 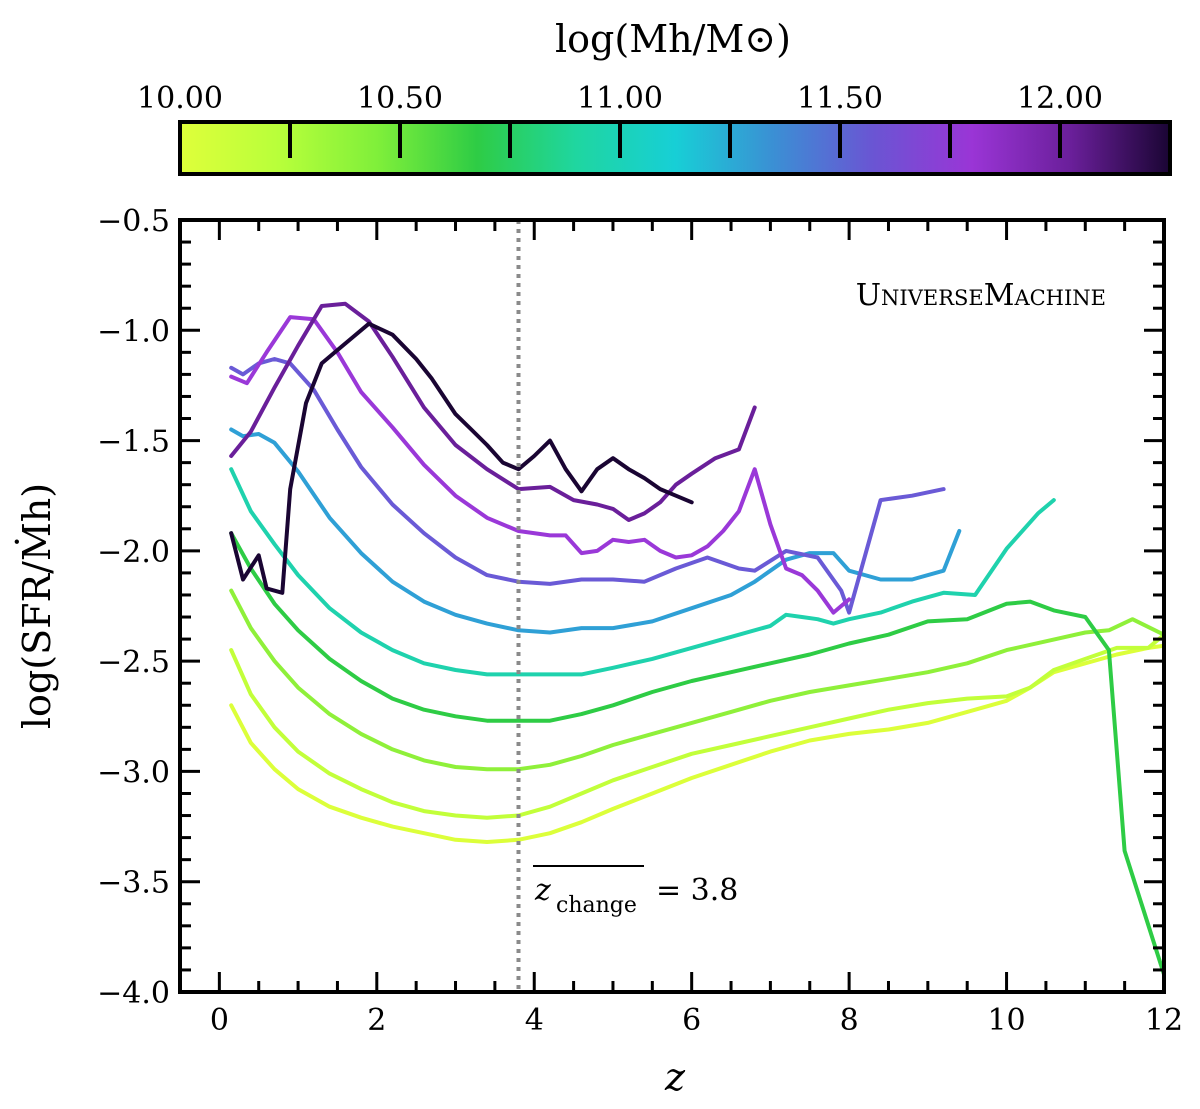 I want to click on colorbar-ticks, so click(x=675, y=140).